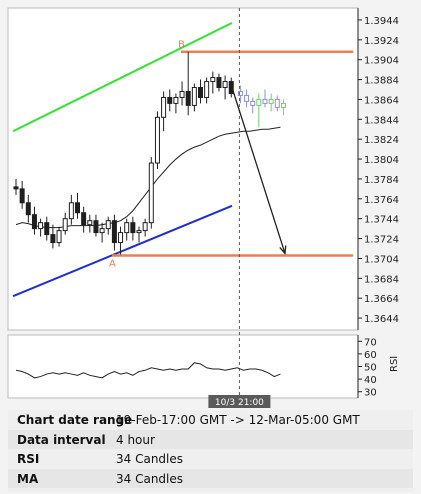 The height and width of the screenshot is (494, 421). I want to click on info-label: Data interval, so click(61, 439).